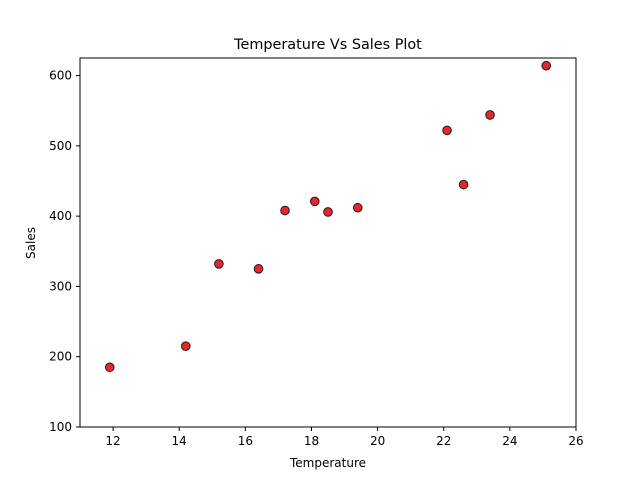 This screenshot has width=640, height=480. Describe the element at coordinates (60, 146) in the screenshot. I see `y-tick-label: 500` at that location.